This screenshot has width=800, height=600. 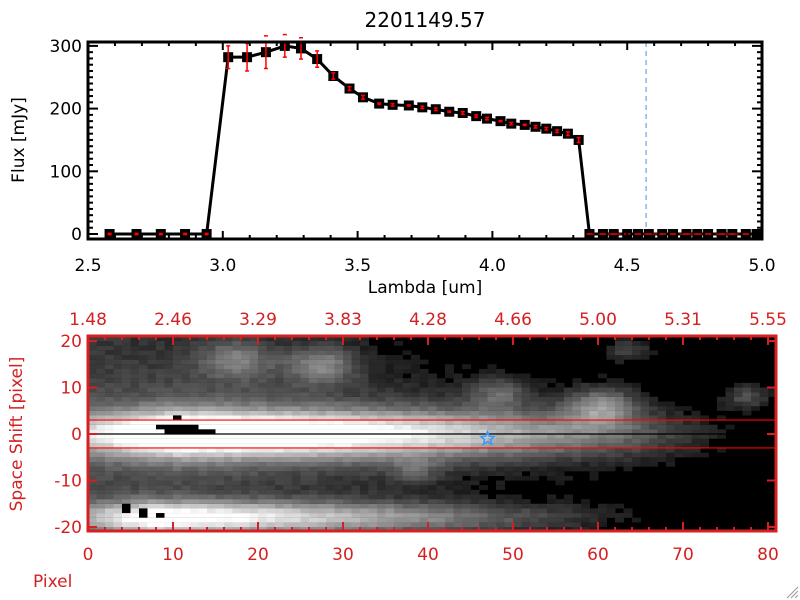 What do you see at coordinates (88, 320) in the screenshot?
I see `top-x-tick-label: 1.48` at bounding box center [88, 320].